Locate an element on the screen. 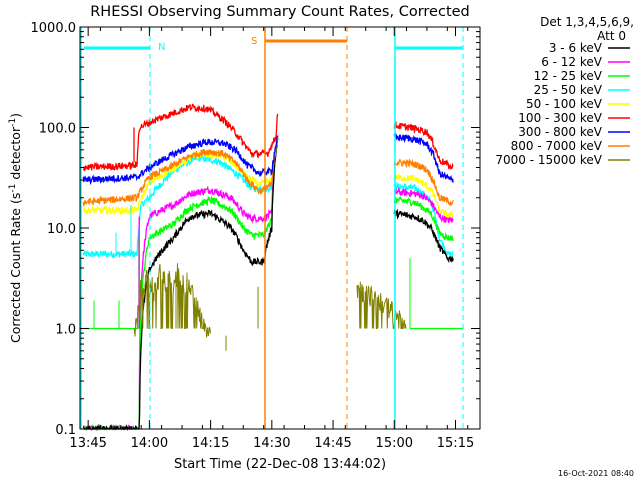  series-6-line-b is located at coordinates (423, 157).